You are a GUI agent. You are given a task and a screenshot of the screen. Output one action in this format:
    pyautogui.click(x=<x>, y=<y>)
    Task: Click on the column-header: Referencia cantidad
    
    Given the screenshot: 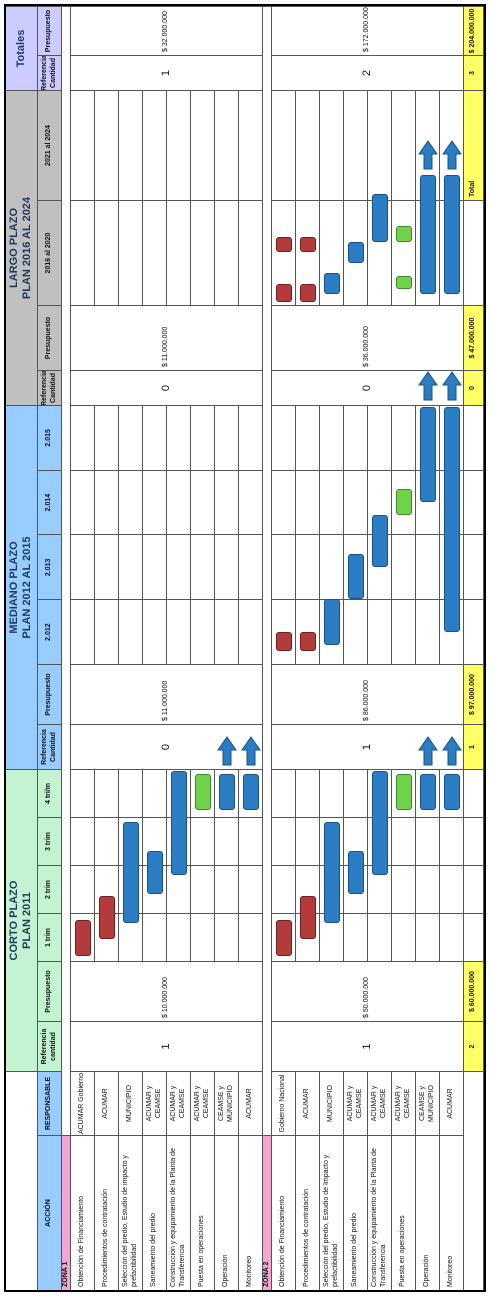 What is the action you would take?
    pyautogui.click(x=50, y=1046)
    